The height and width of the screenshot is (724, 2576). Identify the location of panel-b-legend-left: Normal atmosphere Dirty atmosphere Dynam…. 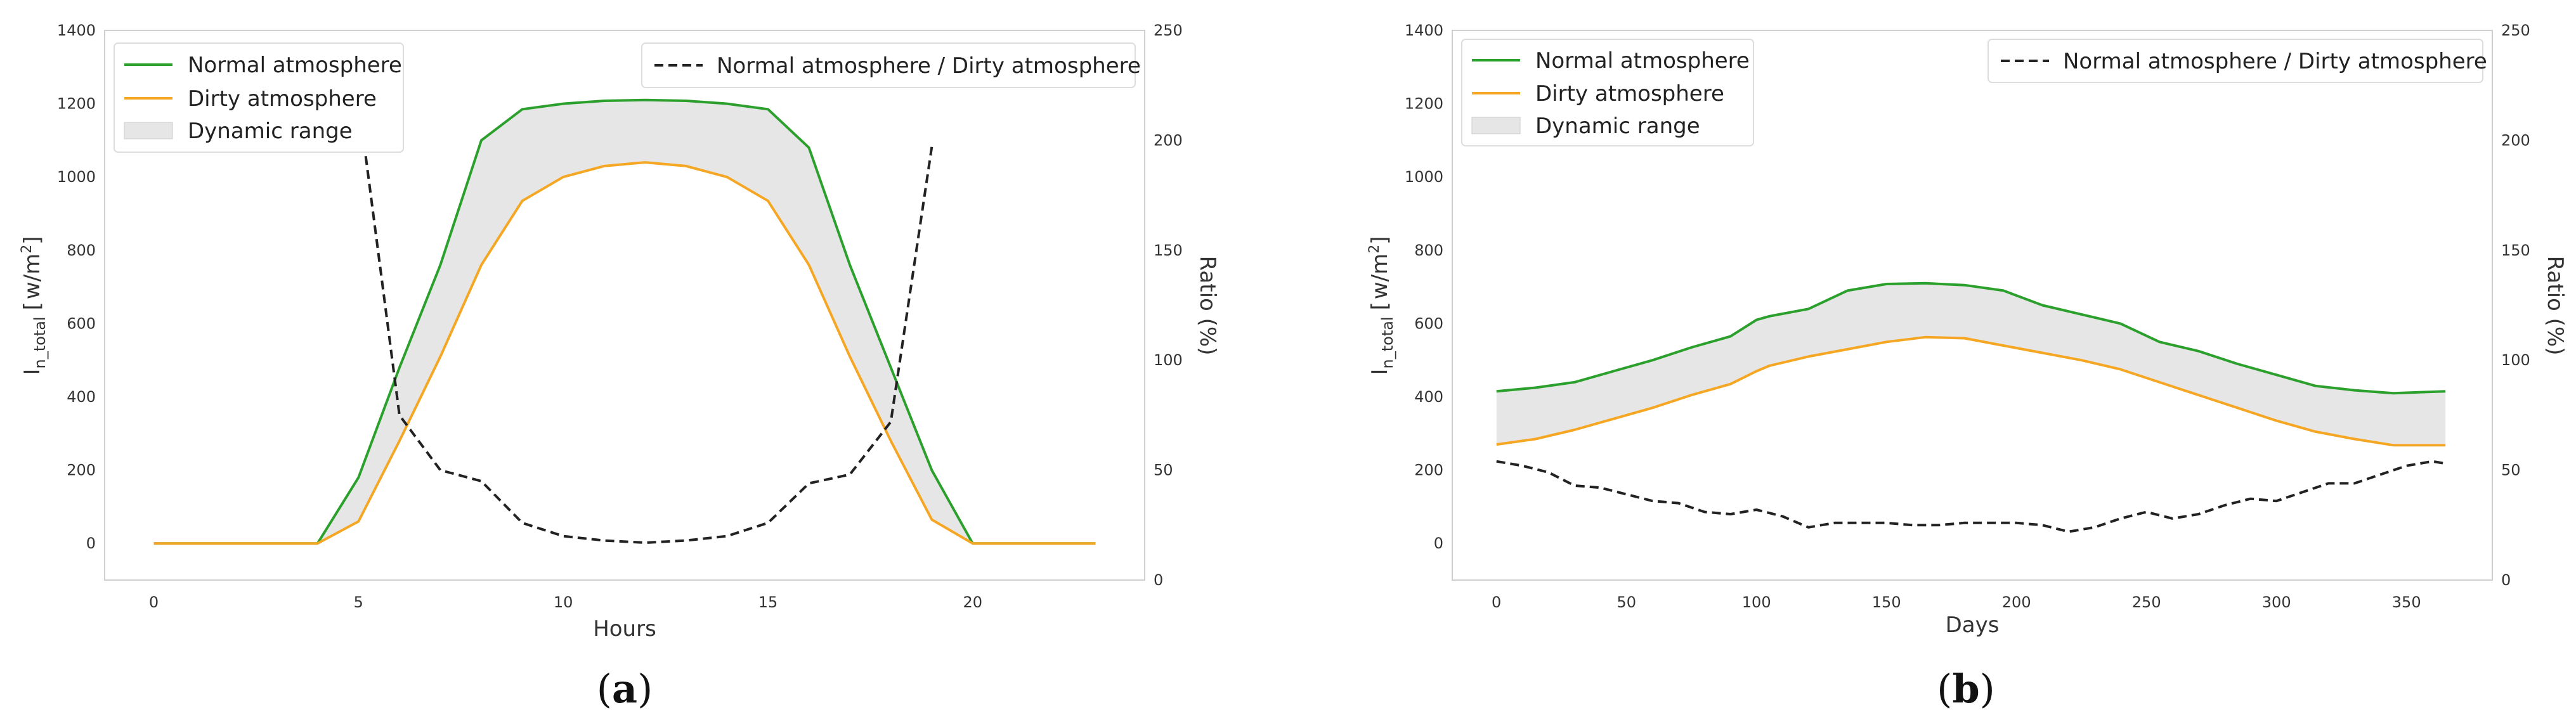
(1607, 92).